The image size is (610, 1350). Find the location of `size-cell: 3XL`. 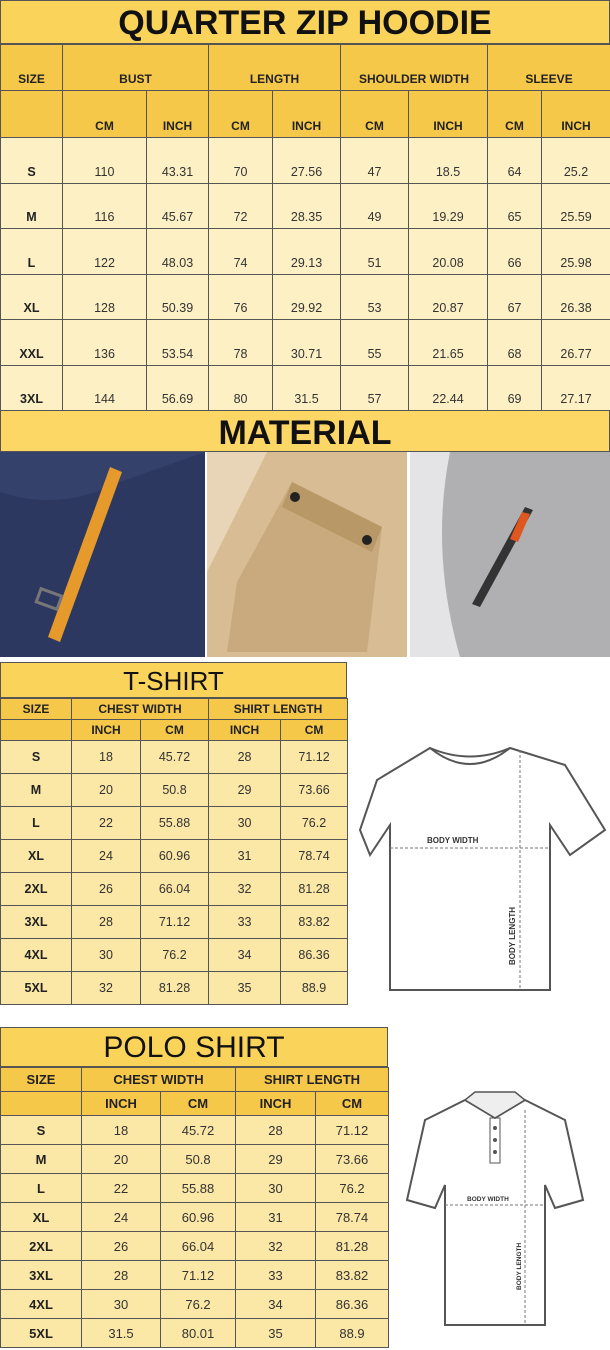

size-cell: 3XL is located at coordinates (36, 922).